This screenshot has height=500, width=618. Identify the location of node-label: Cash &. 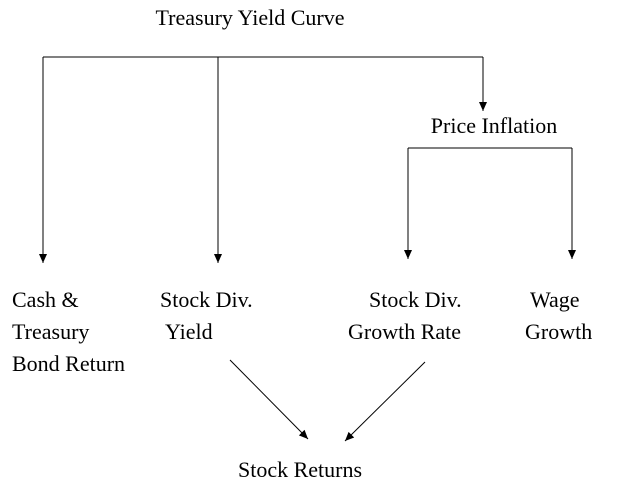
(45, 299).